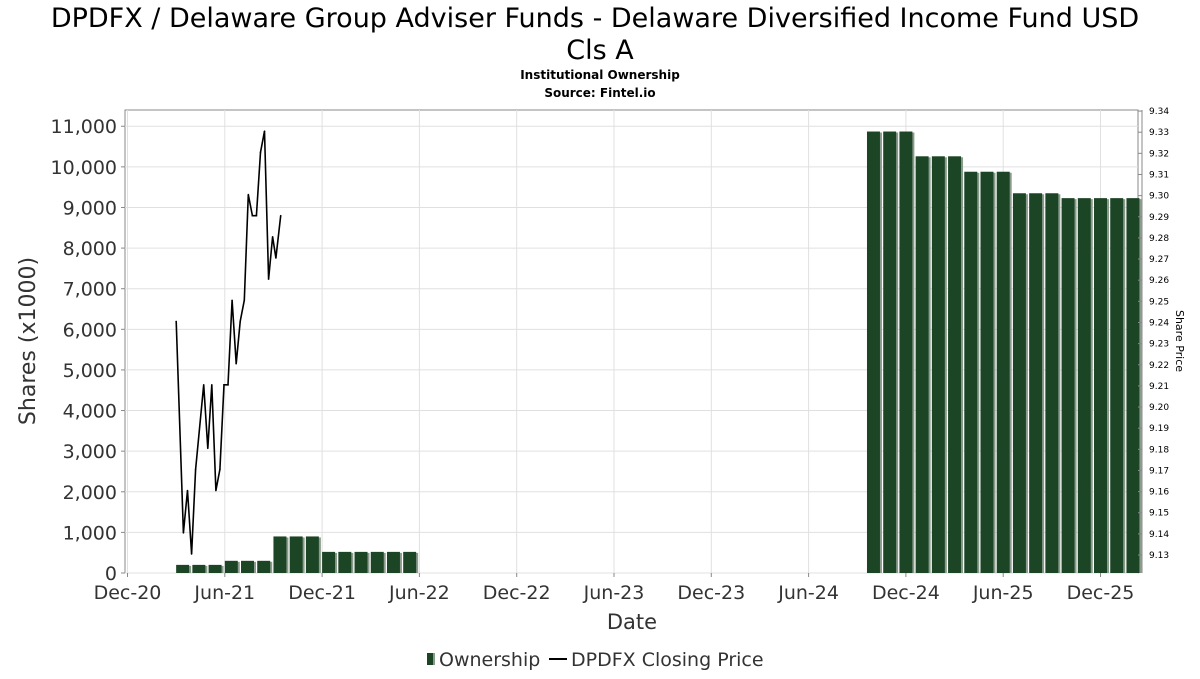 The width and height of the screenshot is (1200, 679). What do you see at coordinates (1159, 218) in the screenshot?
I see `y2-tick-label: 9.29` at bounding box center [1159, 218].